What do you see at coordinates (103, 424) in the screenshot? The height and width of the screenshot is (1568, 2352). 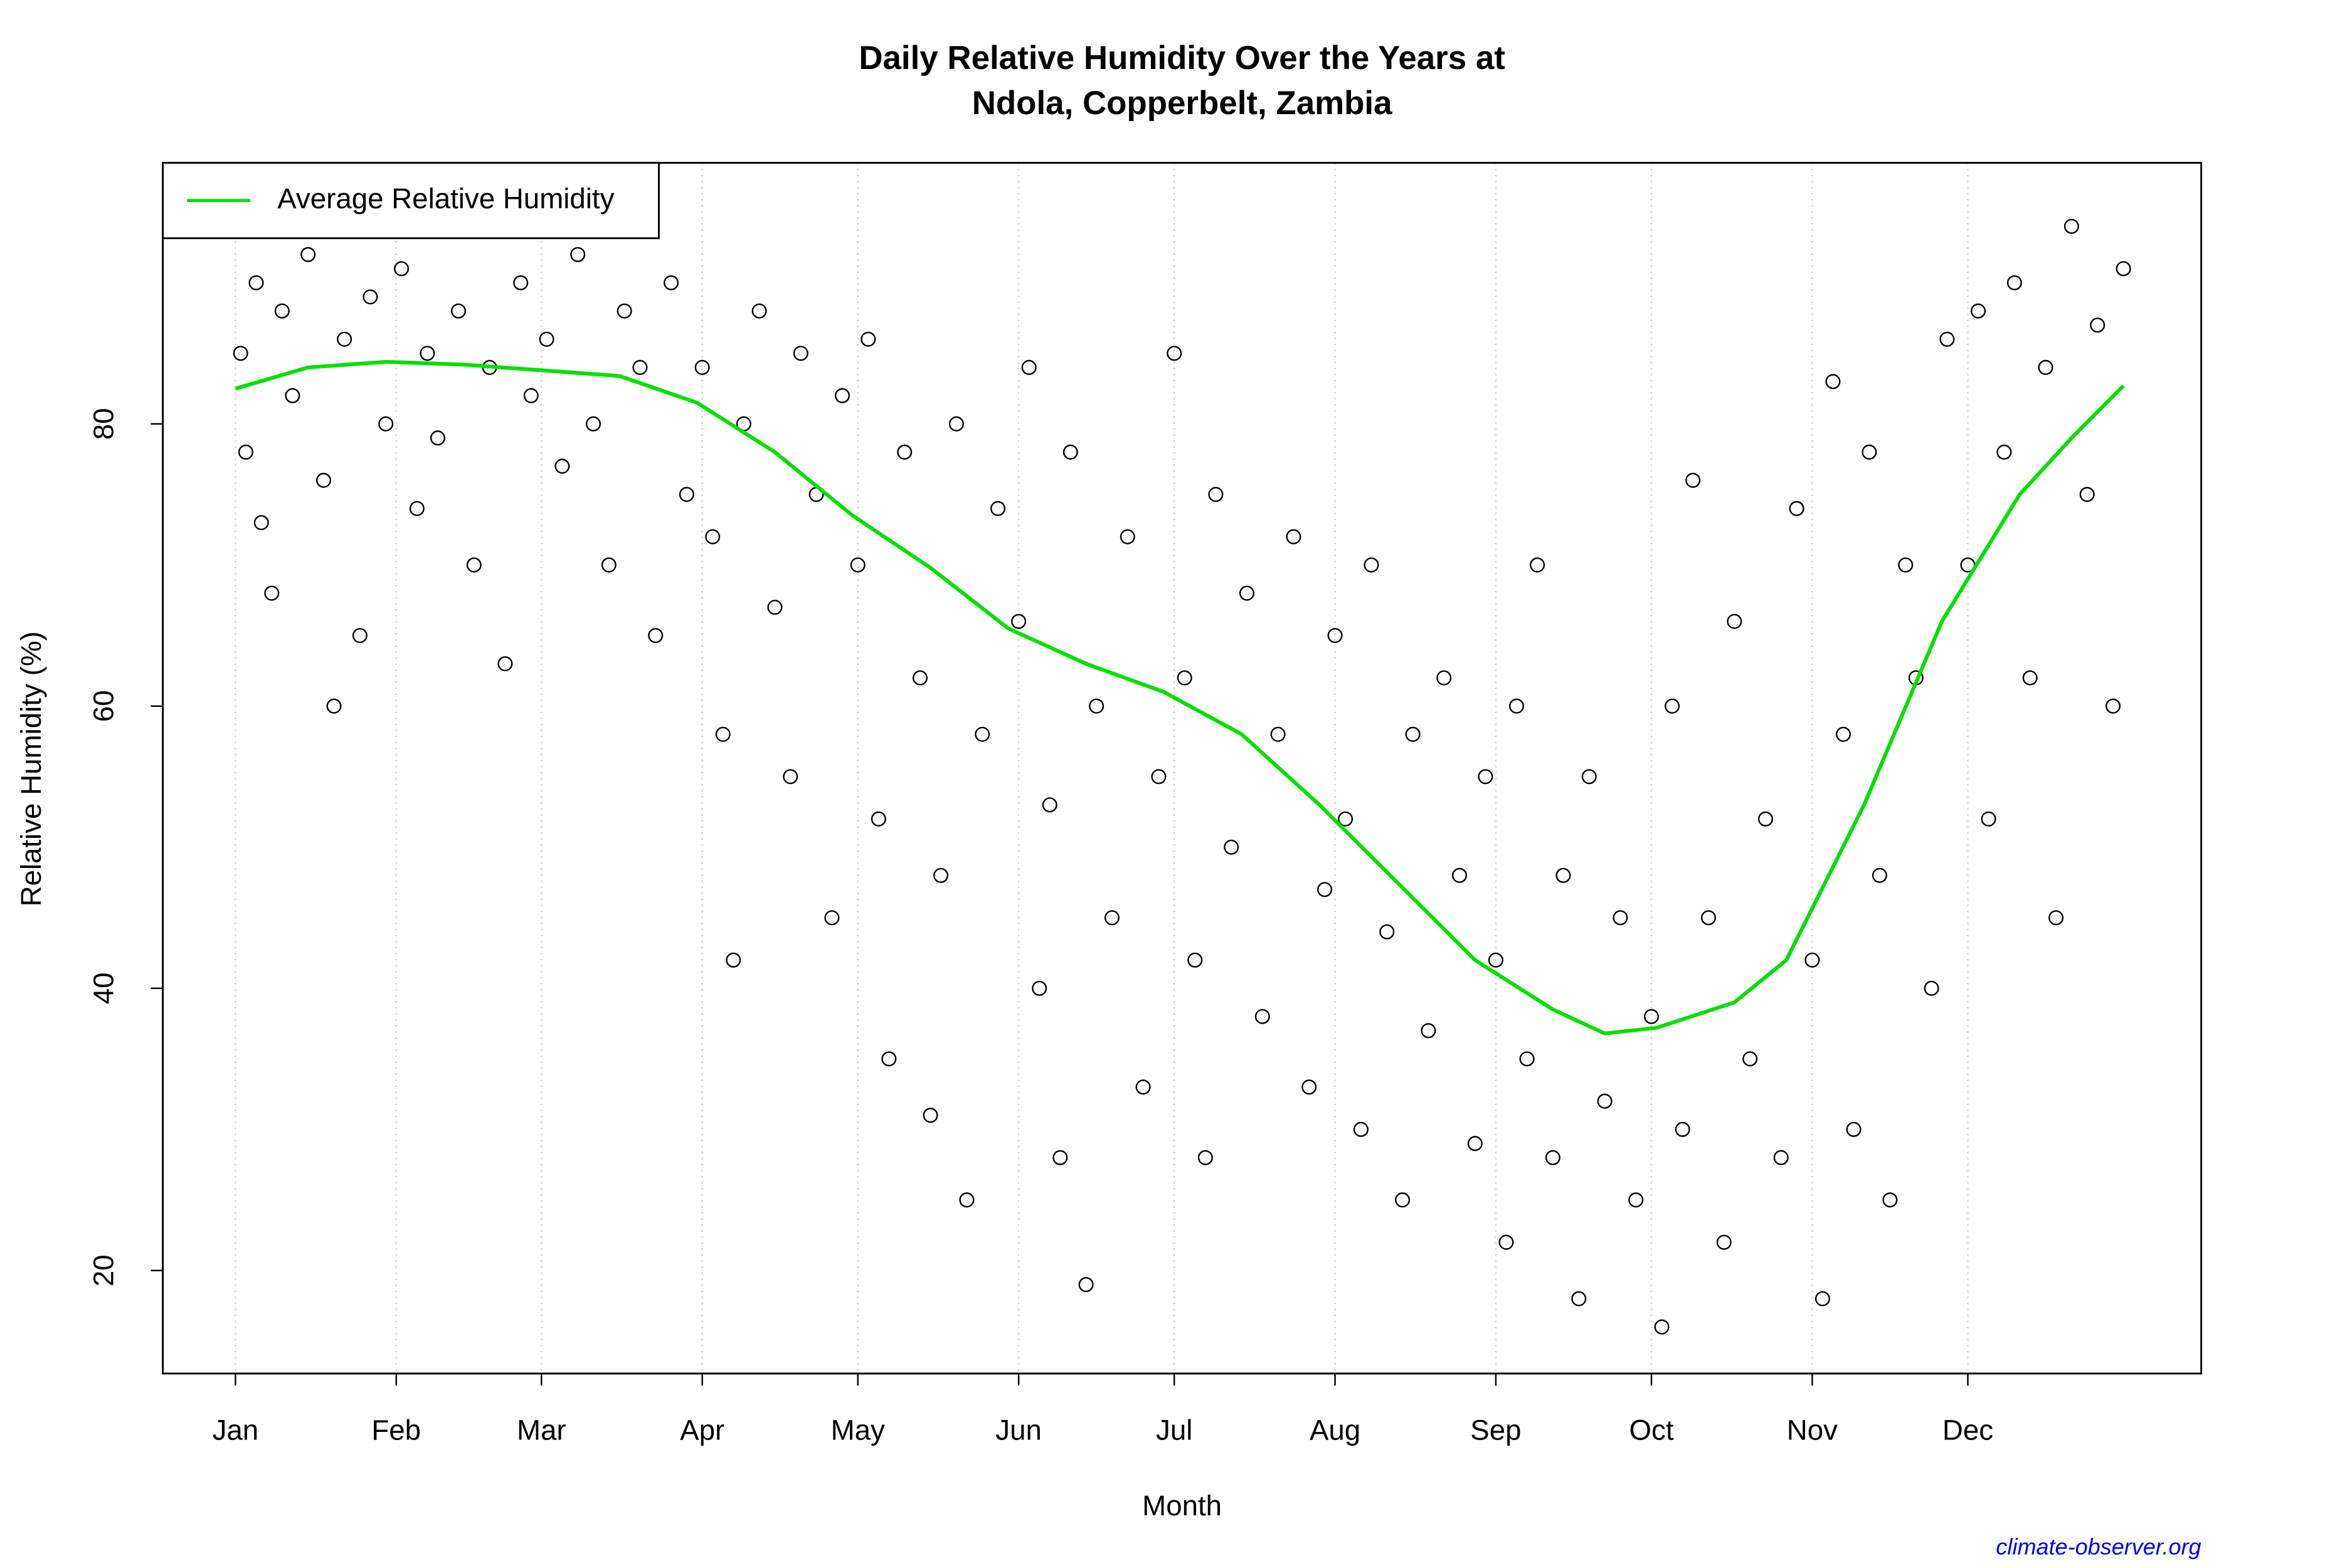 I see `y-tick-label: 80` at bounding box center [103, 424].